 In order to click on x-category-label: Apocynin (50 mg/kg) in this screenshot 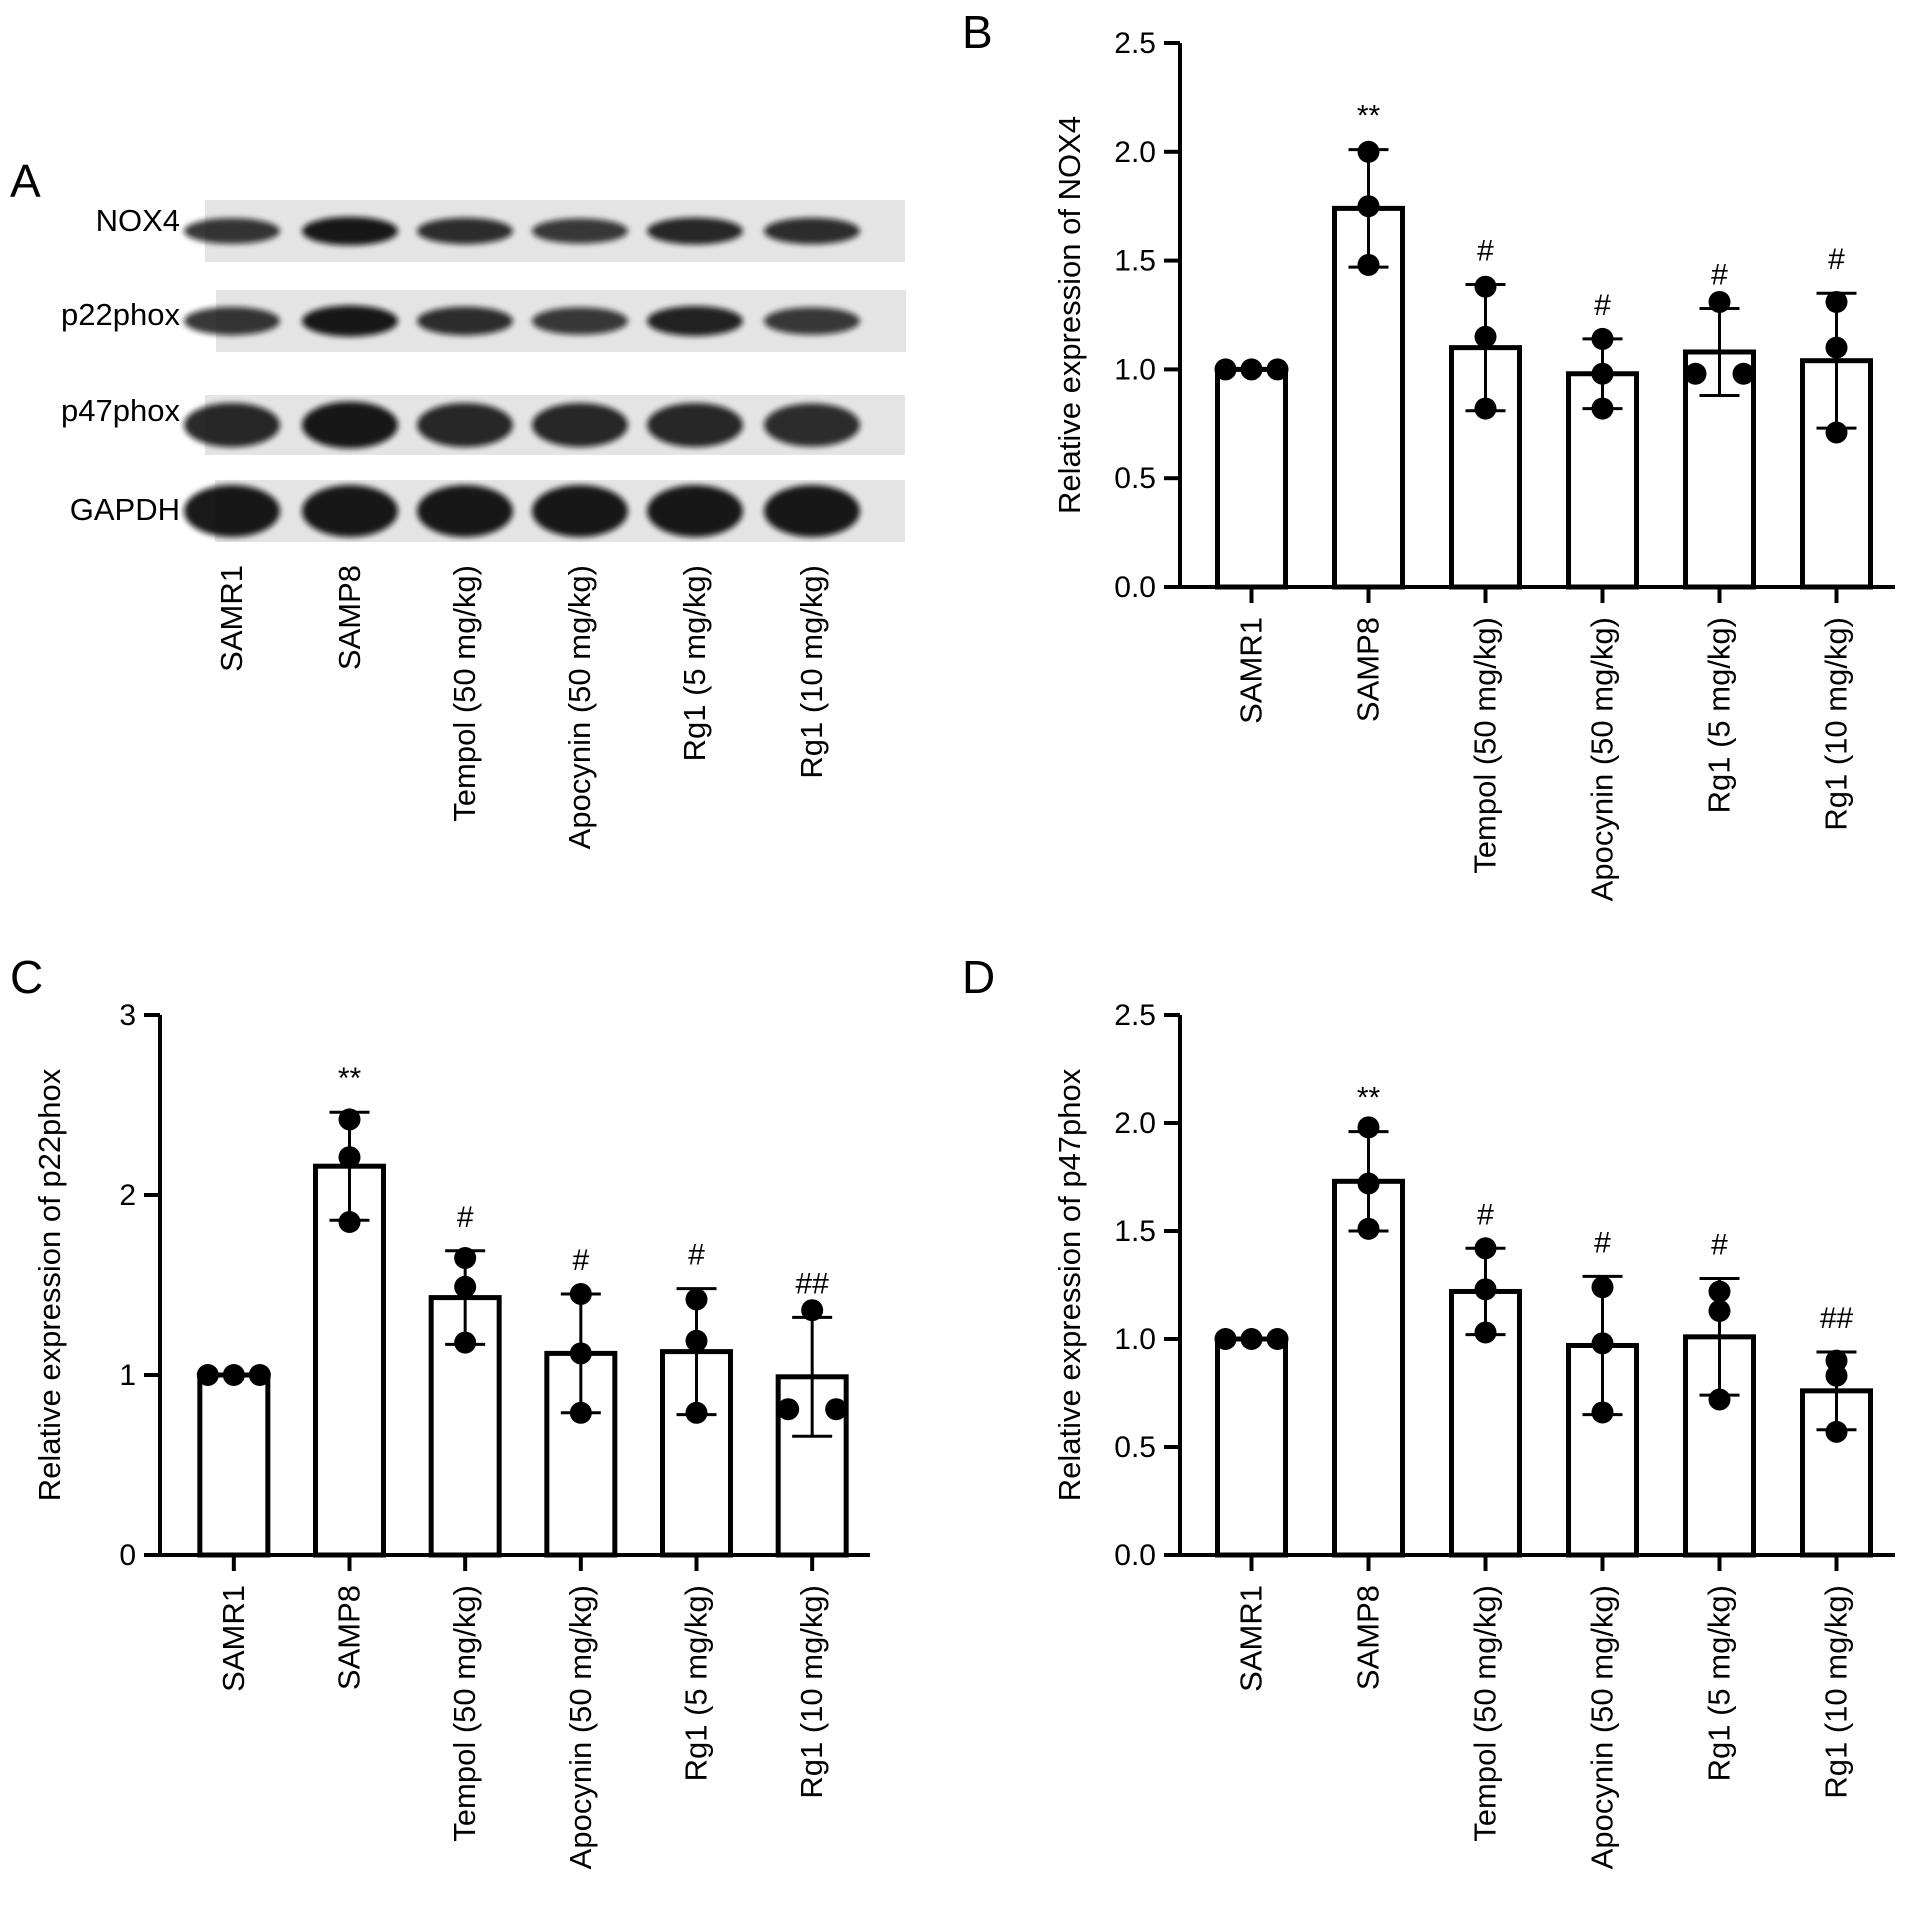, I will do `click(1602, 1727)`.